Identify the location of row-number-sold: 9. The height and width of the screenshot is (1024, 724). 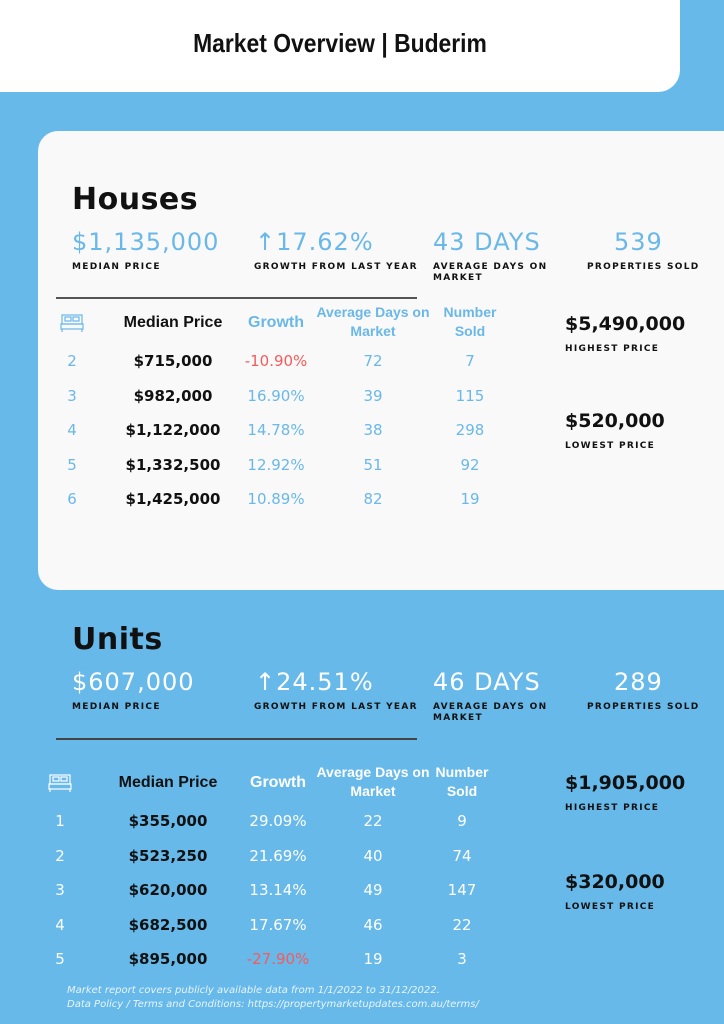
(462, 821).